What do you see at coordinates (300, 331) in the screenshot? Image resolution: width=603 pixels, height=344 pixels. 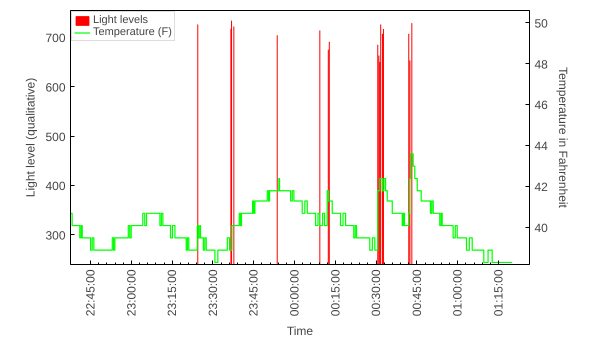 I see `x-axis-title: Time` at bounding box center [300, 331].